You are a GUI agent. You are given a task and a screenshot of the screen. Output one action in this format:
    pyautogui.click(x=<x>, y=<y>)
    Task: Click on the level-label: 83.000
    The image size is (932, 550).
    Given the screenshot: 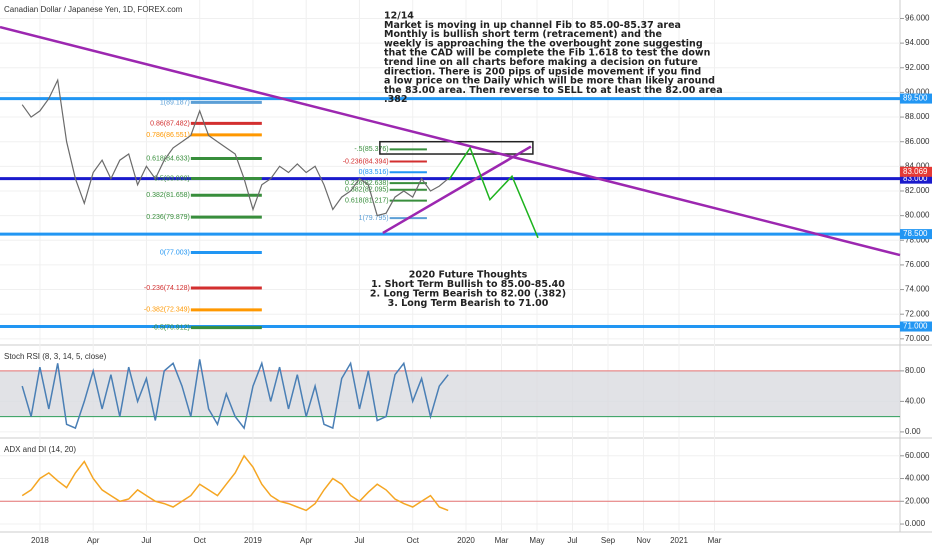 What is the action you would take?
    pyautogui.click(x=915, y=178)
    